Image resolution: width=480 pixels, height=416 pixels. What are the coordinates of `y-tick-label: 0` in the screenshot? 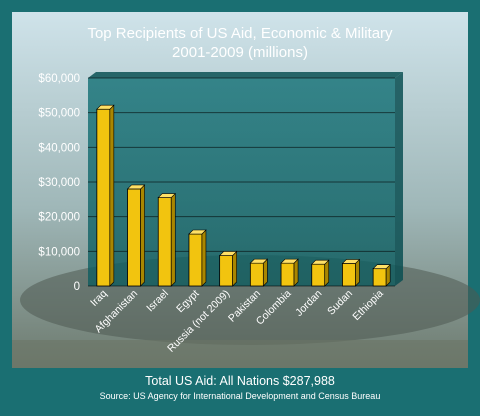 It's located at (77, 287).